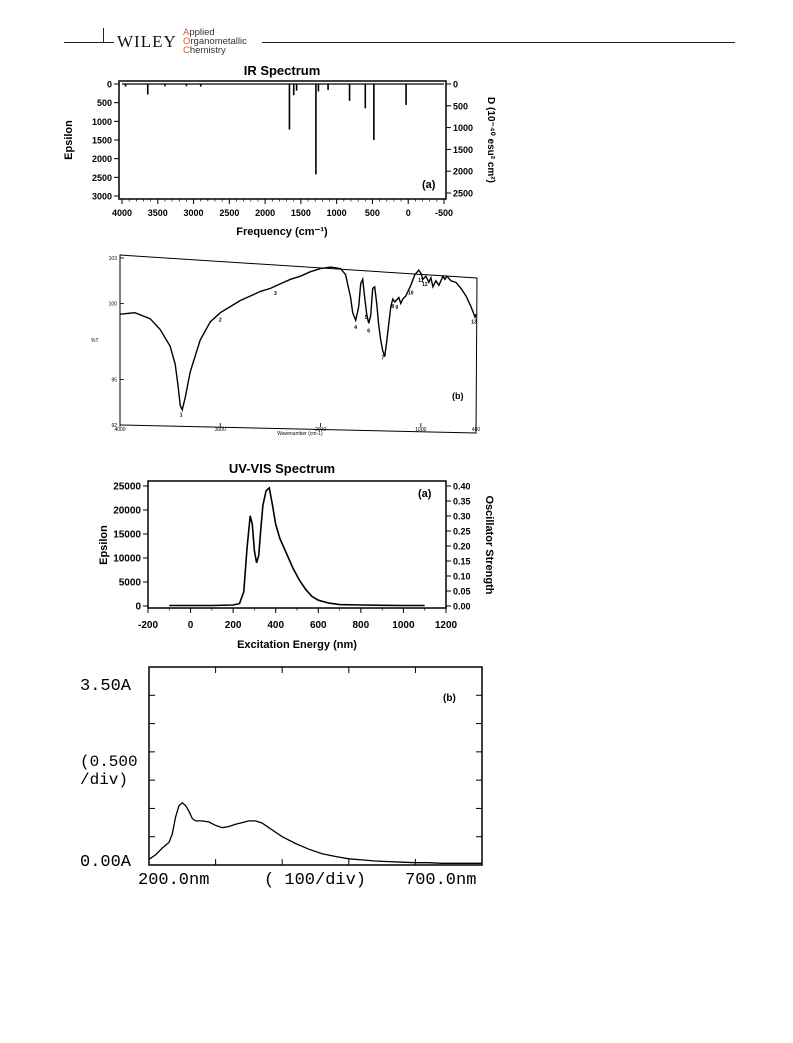  What do you see at coordinates (463, 172) in the screenshot?
I see `y2-tick-label: 2000` at bounding box center [463, 172].